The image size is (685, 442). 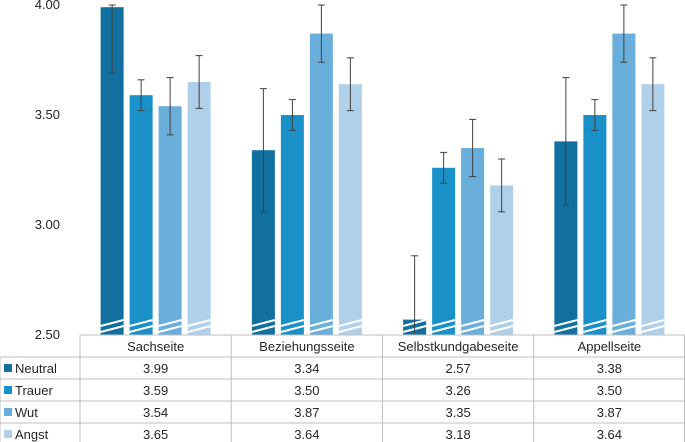 What do you see at coordinates (26, 412) in the screenshot?
I see `legend-label: Wut` at bounding box center [26, 412].